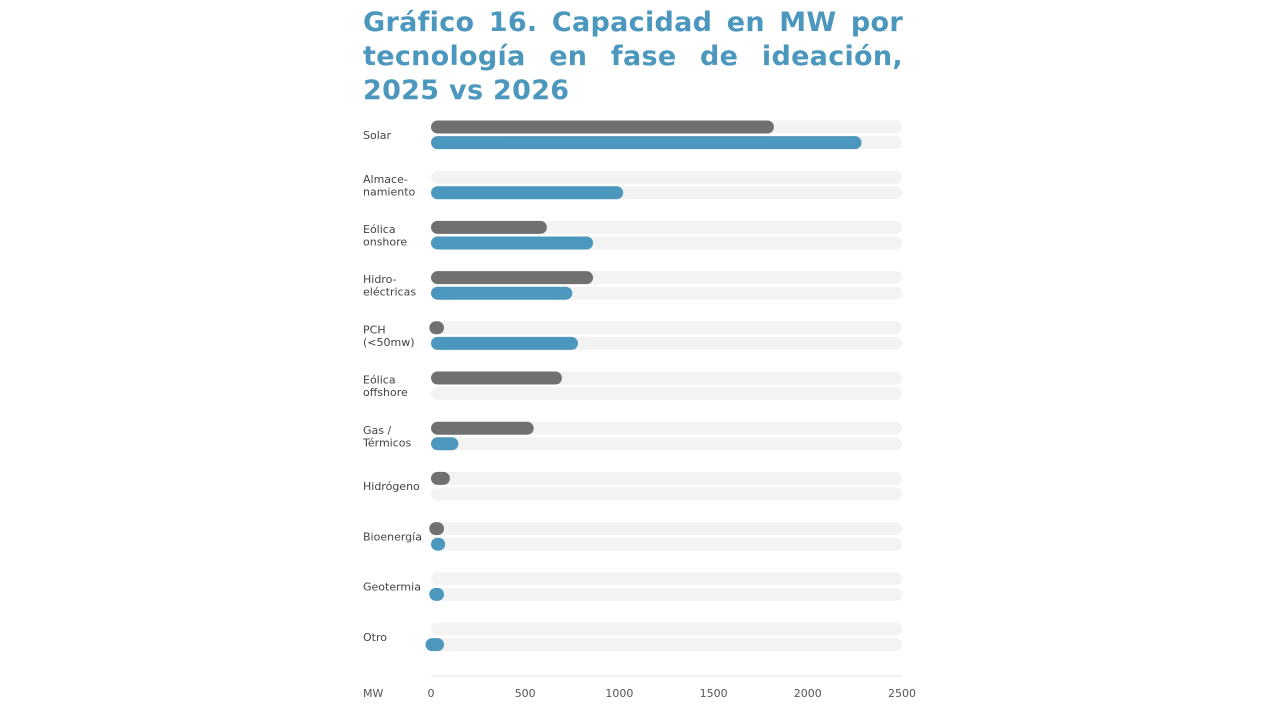 Image resolution: width=1280 pixels, height=720 pixels. I want to click on x-tick-label: 500, so click(525, 693).